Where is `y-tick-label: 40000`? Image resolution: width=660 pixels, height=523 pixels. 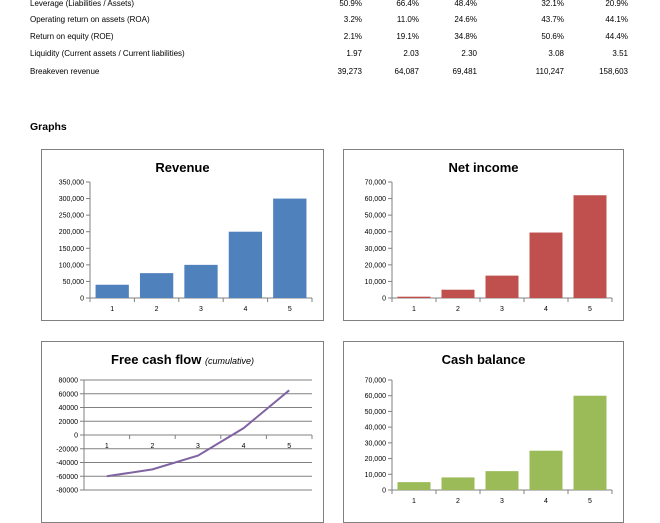 y-tick-label: 40000 is located at coordinates (69, 408).